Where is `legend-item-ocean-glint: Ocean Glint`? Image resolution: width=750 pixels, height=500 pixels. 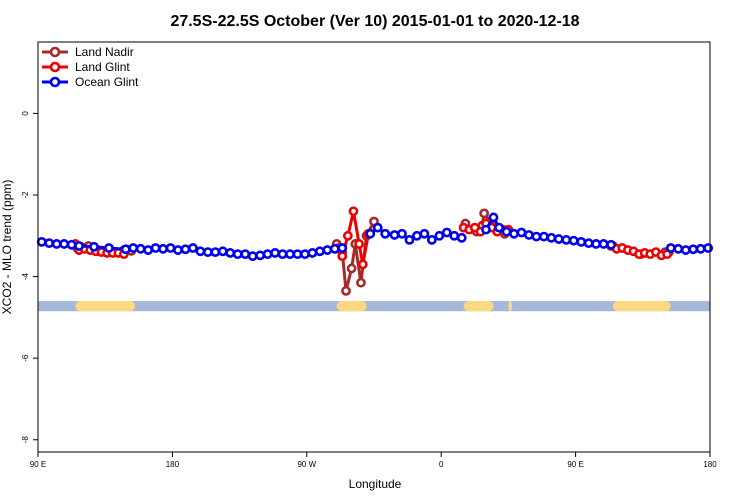 legend-item-ocean-glint: Ocean Glint is located at coordinates (90, 82).